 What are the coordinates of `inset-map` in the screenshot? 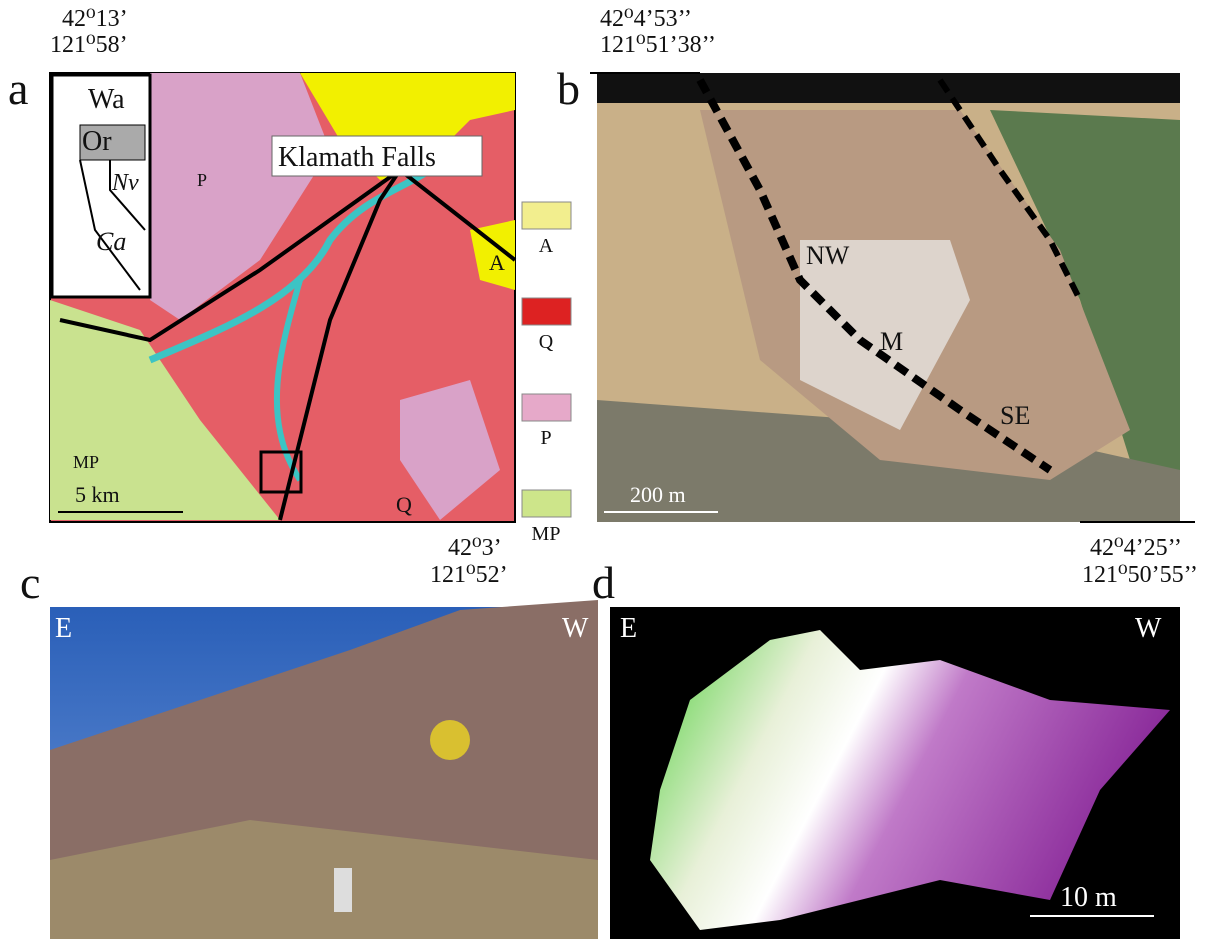 It's located at (101, 186).